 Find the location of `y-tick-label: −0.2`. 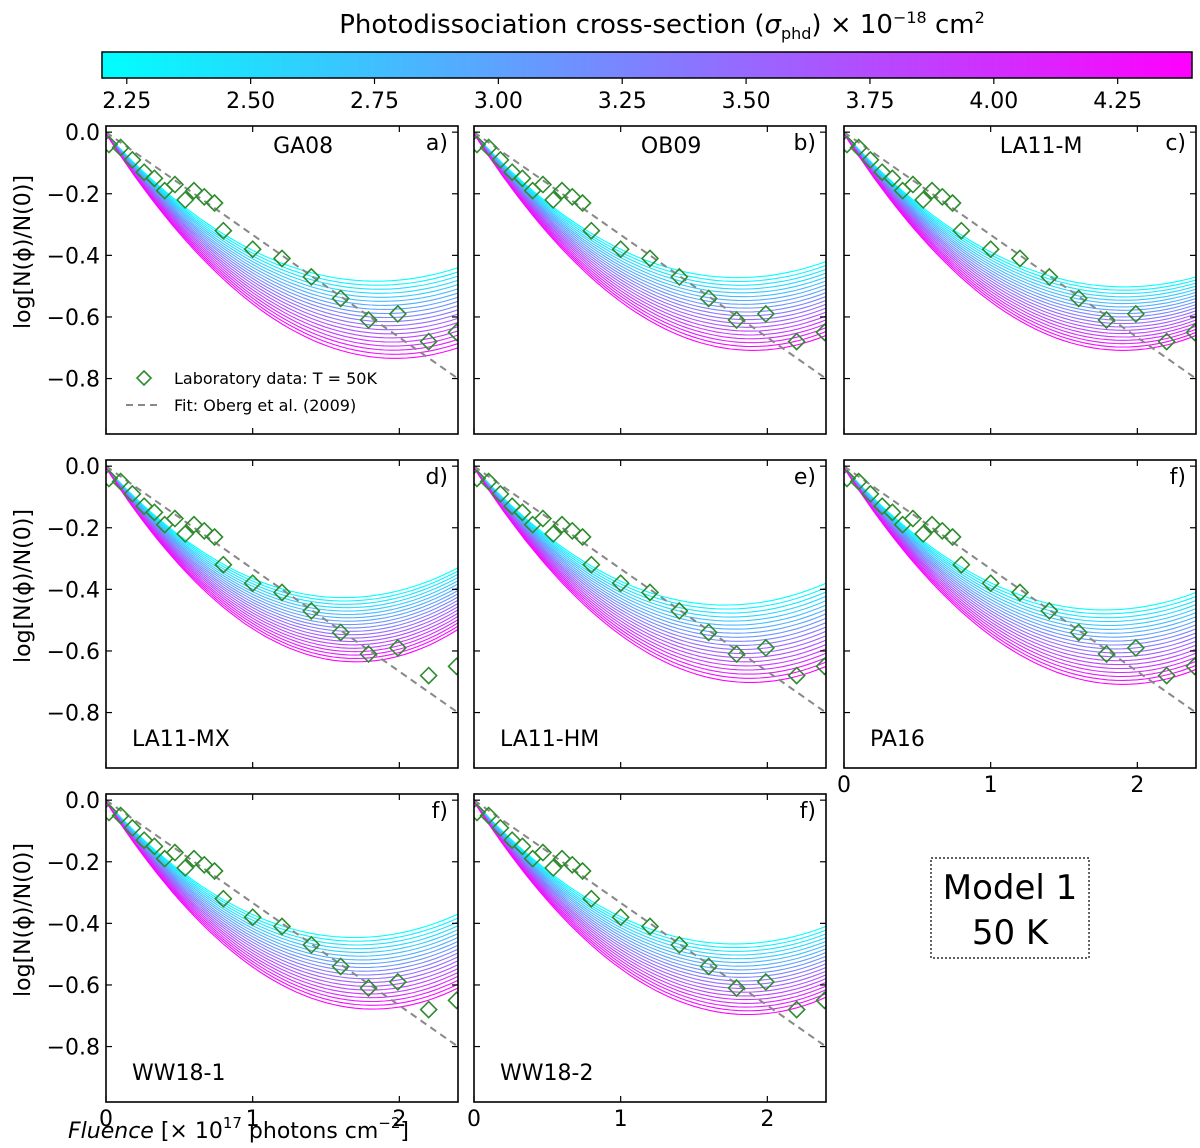

y-tick-label: −0.2 is located at coordinates (73, 863).